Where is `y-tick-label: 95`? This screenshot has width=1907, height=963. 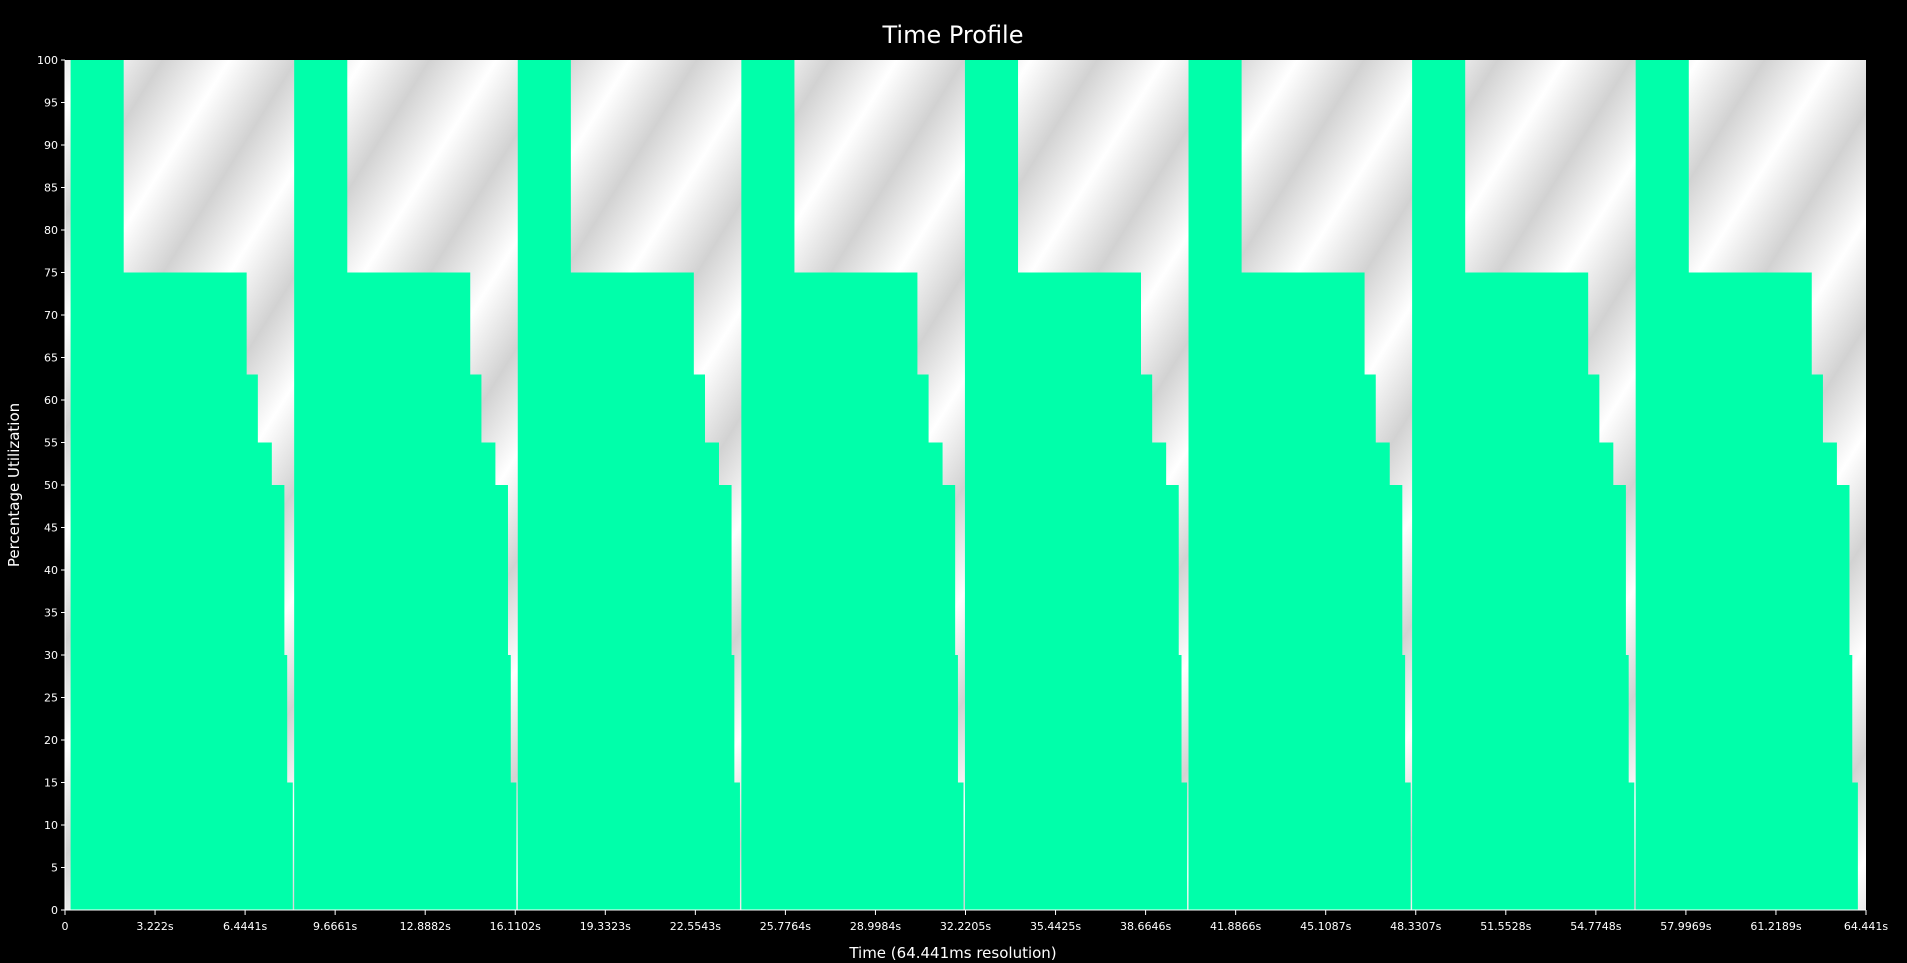
y-tick-label: 95 is located at coordinates (51, 103).